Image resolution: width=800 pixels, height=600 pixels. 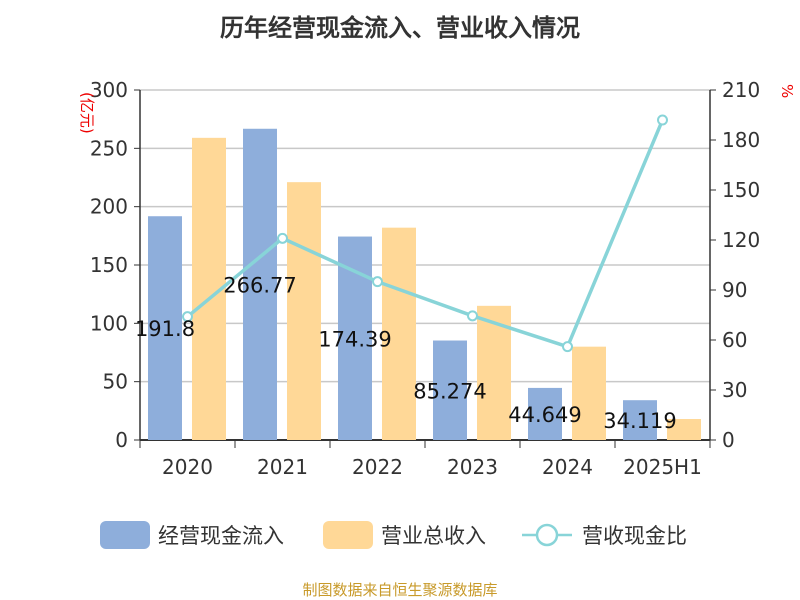 I want to click on y-right-label: %, so click(x=787, y=91).